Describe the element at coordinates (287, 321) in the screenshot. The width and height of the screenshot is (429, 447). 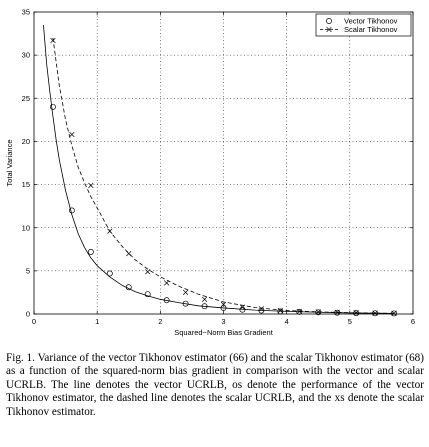
I see `x-tick-label: 4` at that location.